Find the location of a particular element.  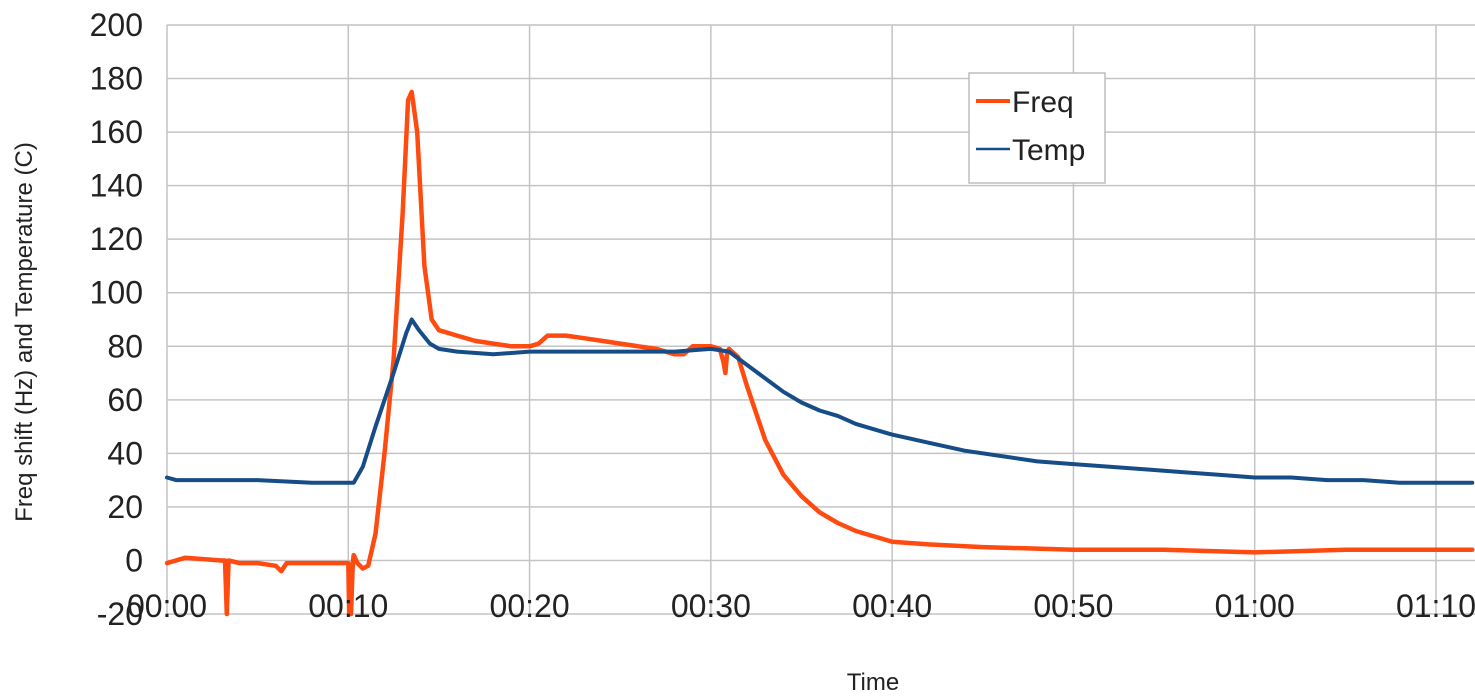

x-tick-label: 01:00 is located at coordinates (1255, 606).